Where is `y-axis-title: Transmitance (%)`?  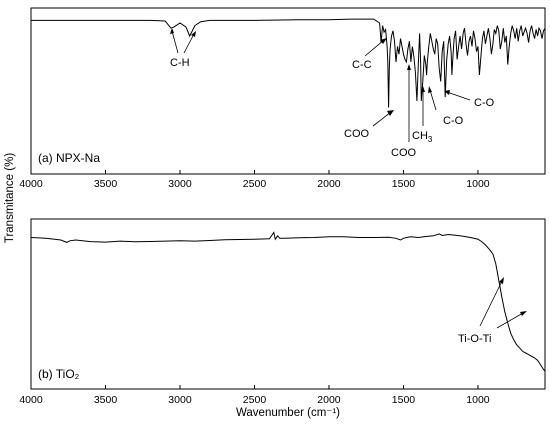
y-axis-title: Transmitance (%) is located at coordinates (10, 198).